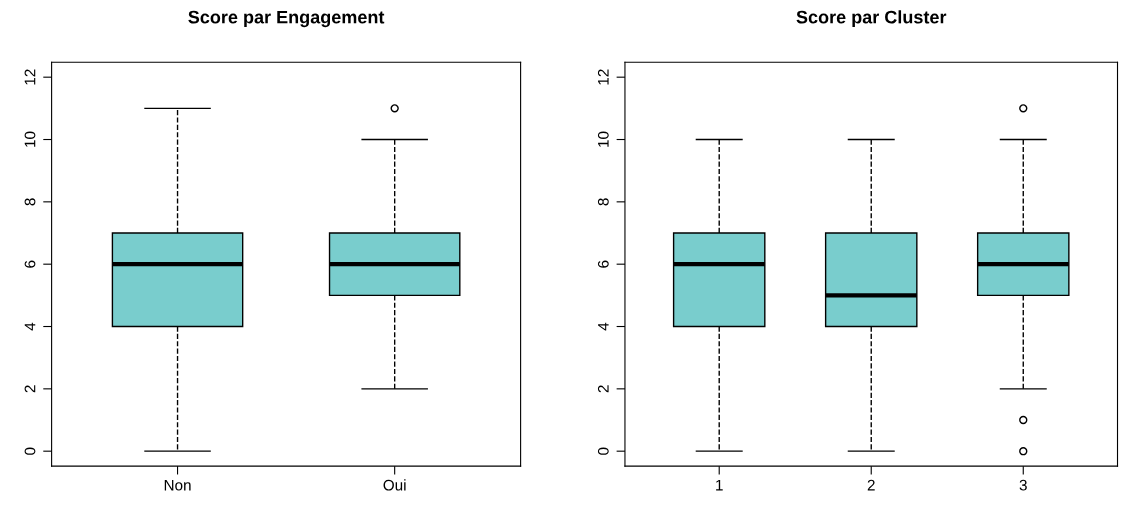 The height and width of the screenshot is (510, 1122). I want to click on x-tick-label: Non, so click(177, 485).